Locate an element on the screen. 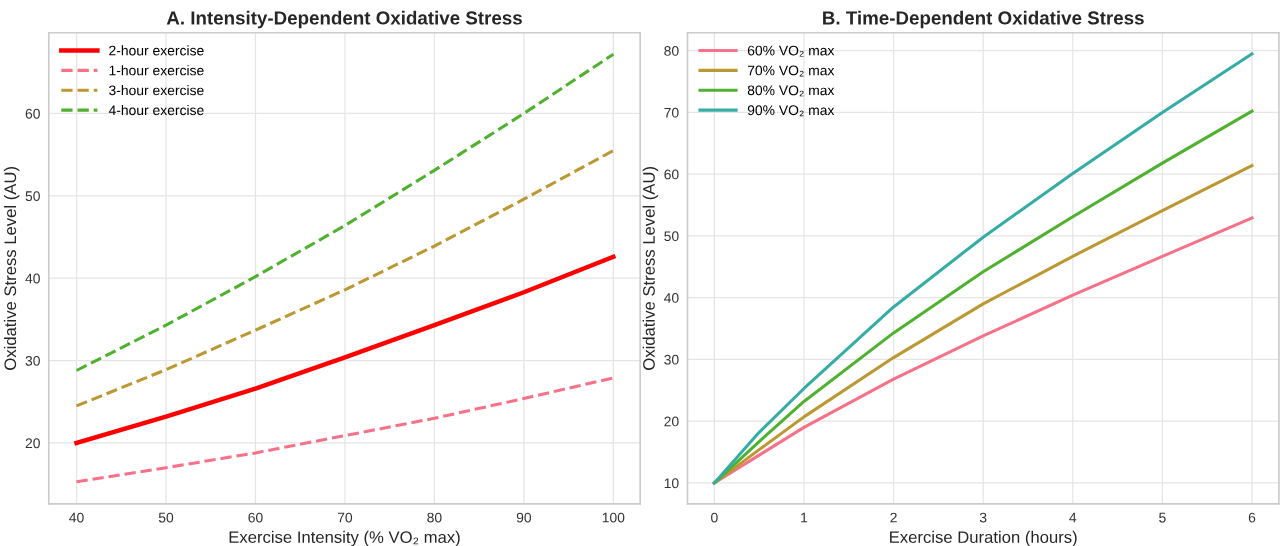  chart-title: B. Time-Dependent Oxidative Stress is located at coordinates (983, 19).